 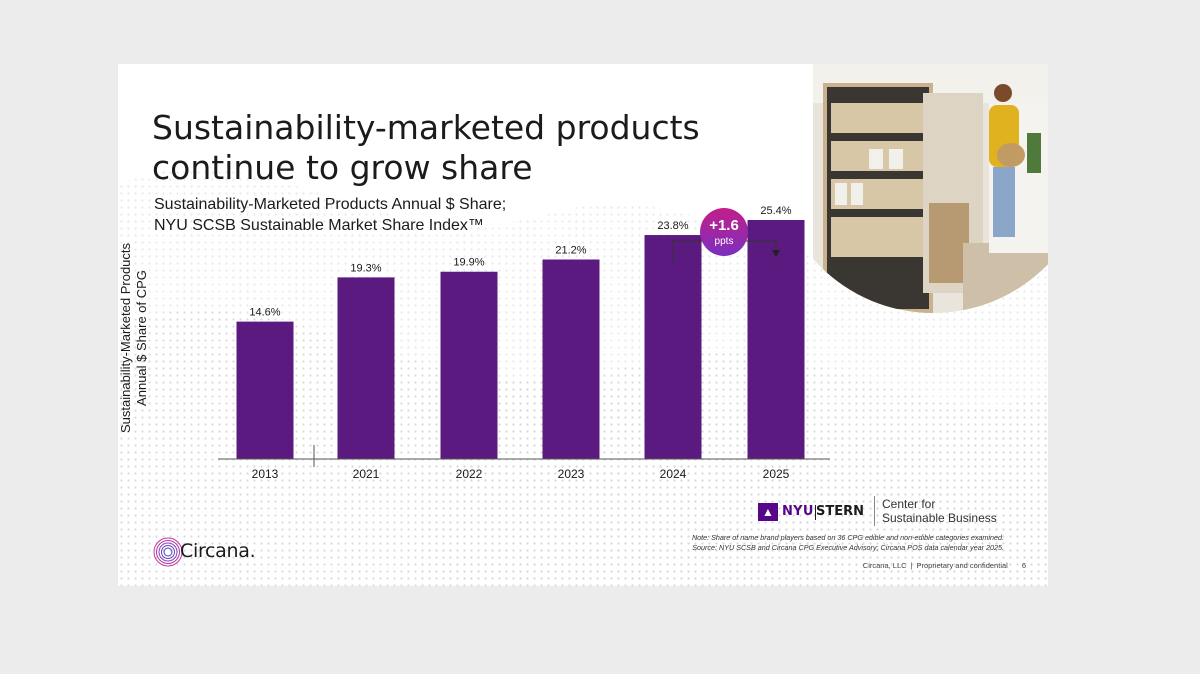 What do you see at coordinates (911, 565) in the screenshot?
I see `footer-pipe: |` at bounding box center [911, 565].